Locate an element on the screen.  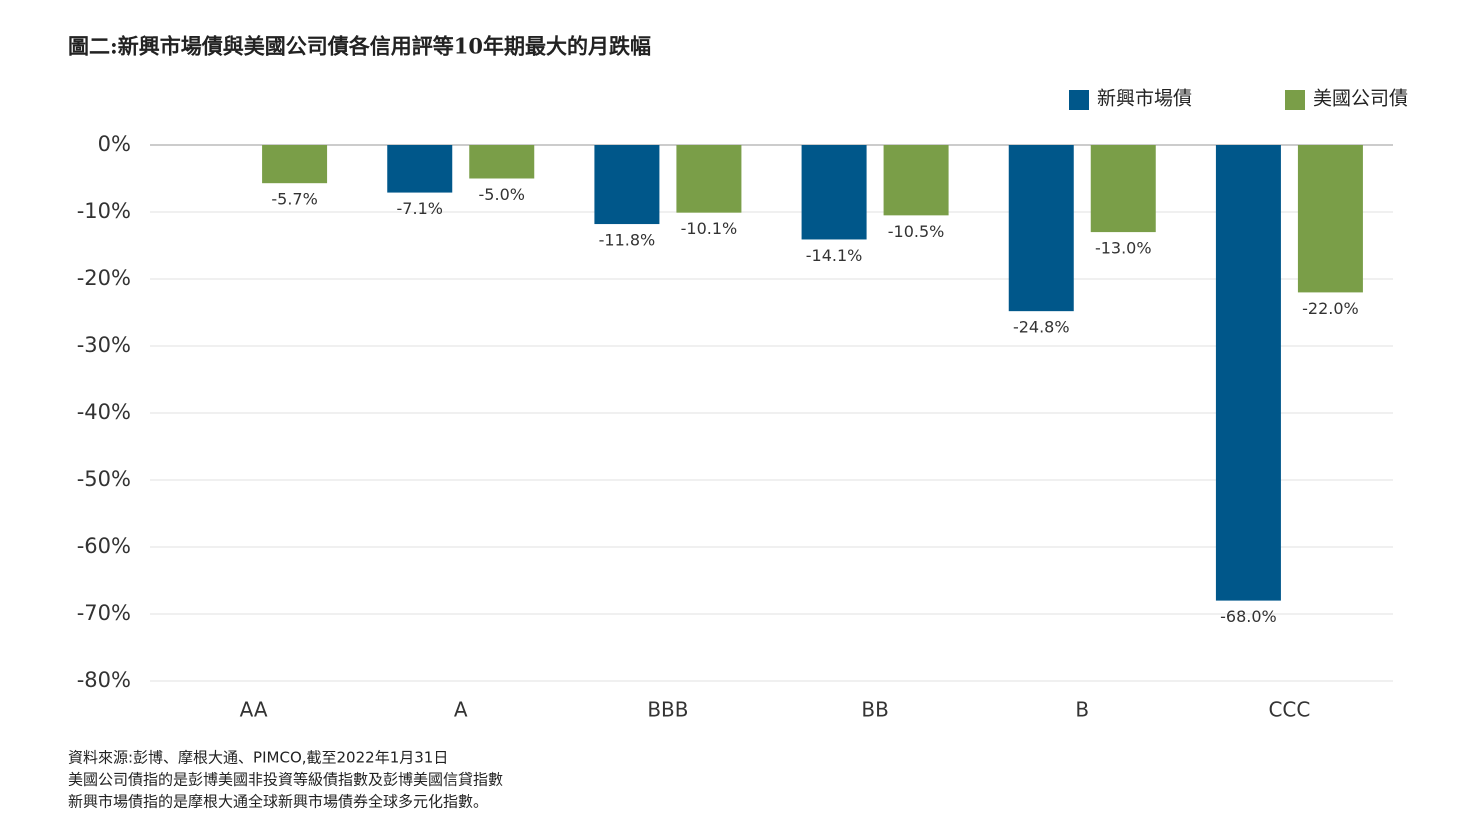
value-label: -5.7% is located at coordinates (294, 199).